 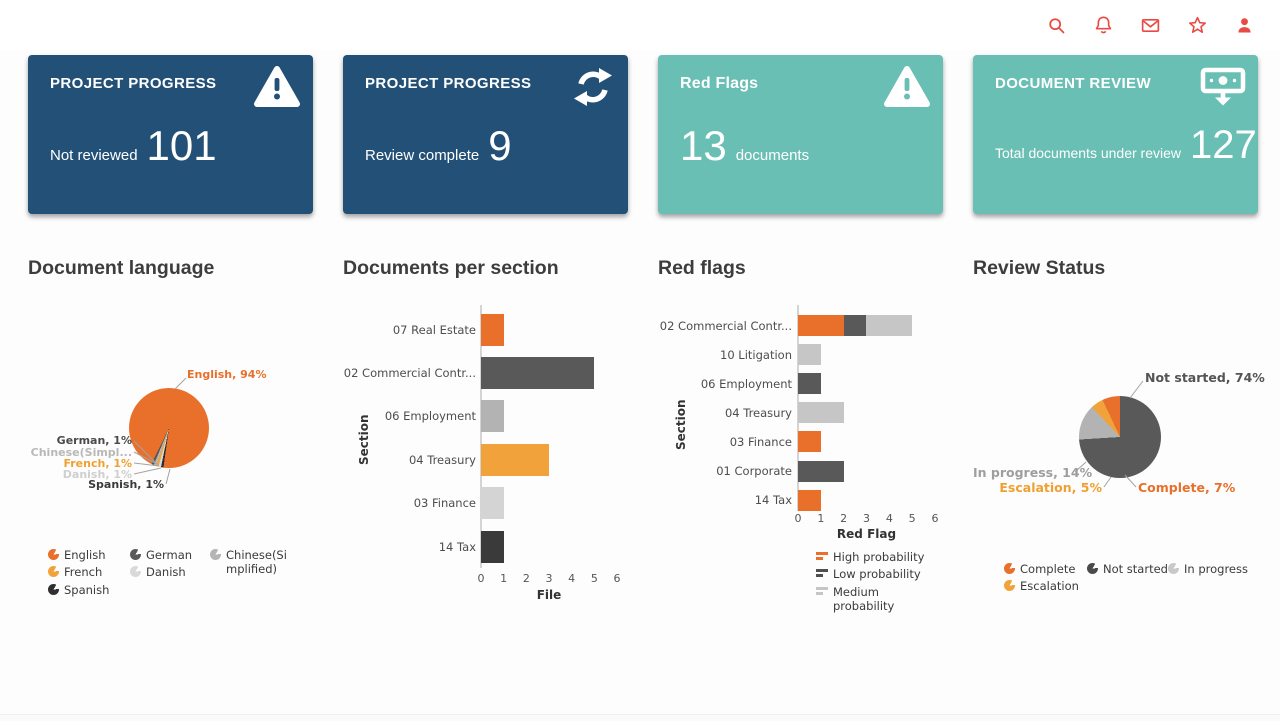 I want to click on legend-item: Spanish, so click(x=89, y=590).